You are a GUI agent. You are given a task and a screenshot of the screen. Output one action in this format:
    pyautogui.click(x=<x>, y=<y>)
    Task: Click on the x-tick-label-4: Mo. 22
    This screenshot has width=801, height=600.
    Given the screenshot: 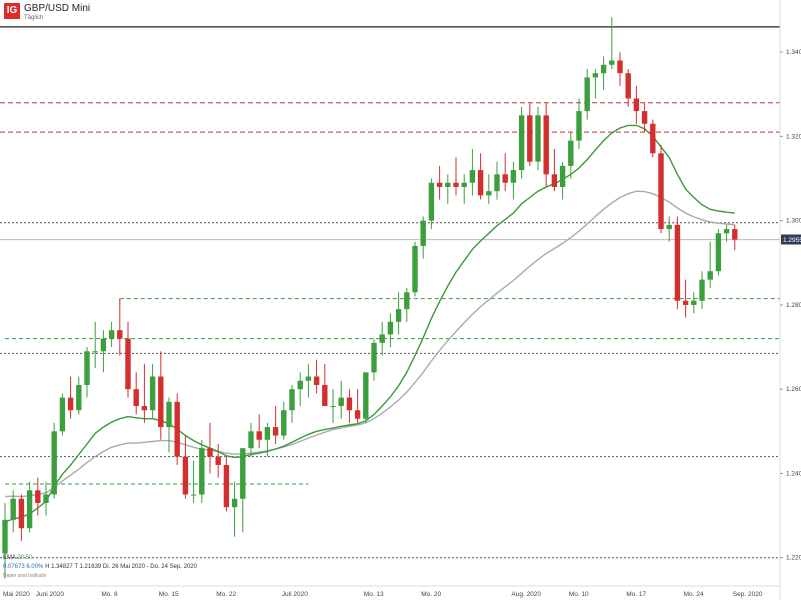 What is the action you would take?
    pyautogui.click(x=226, y=594)
    